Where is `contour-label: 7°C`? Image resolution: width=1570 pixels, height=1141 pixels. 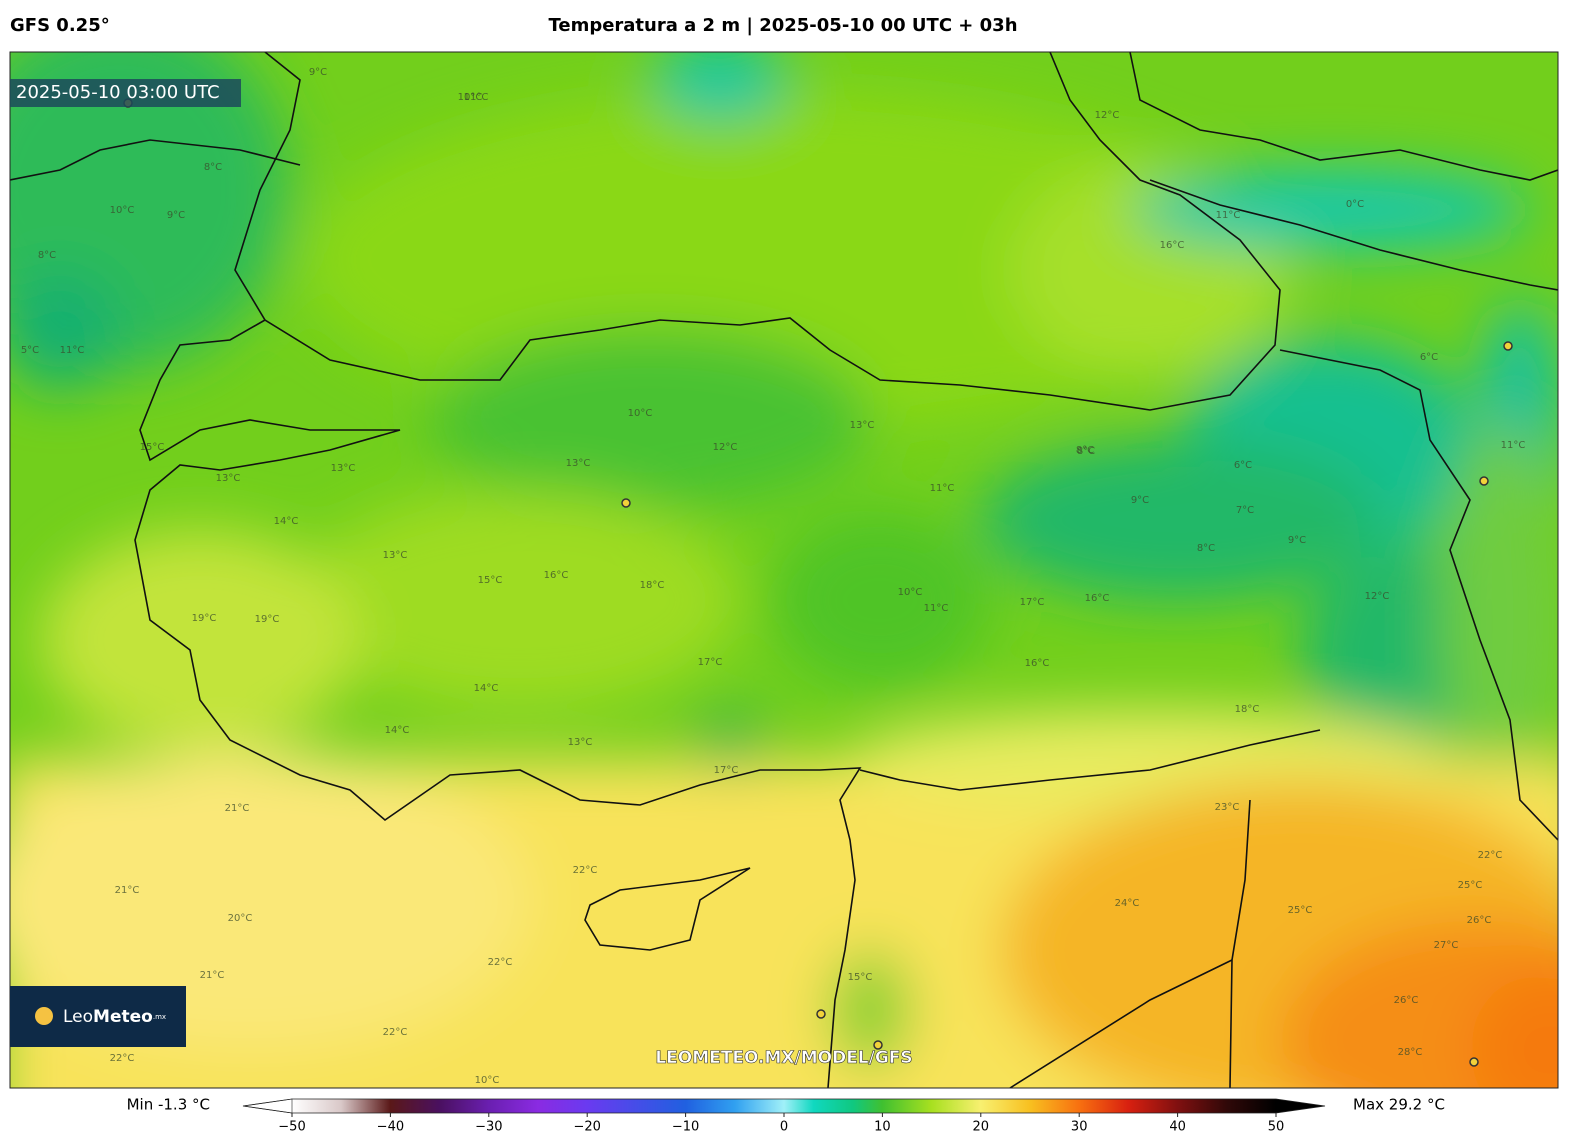
contour-label: 7°C is located at coordinates (1245, 510).